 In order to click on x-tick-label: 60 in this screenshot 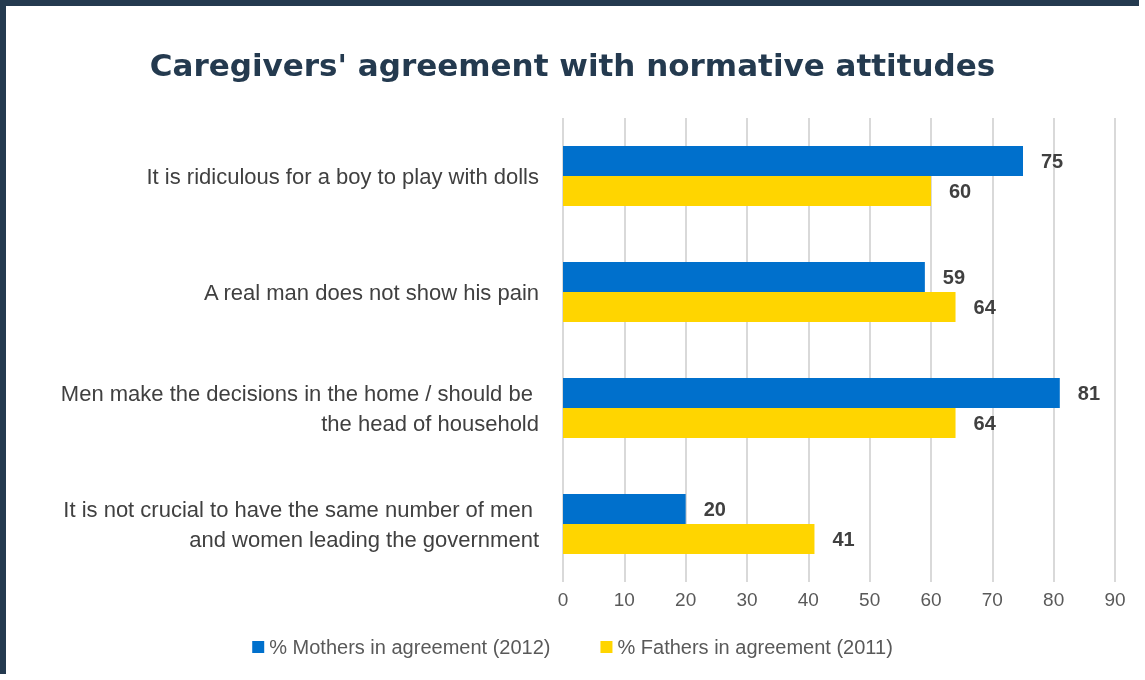, I will do `click(931, 599)`.